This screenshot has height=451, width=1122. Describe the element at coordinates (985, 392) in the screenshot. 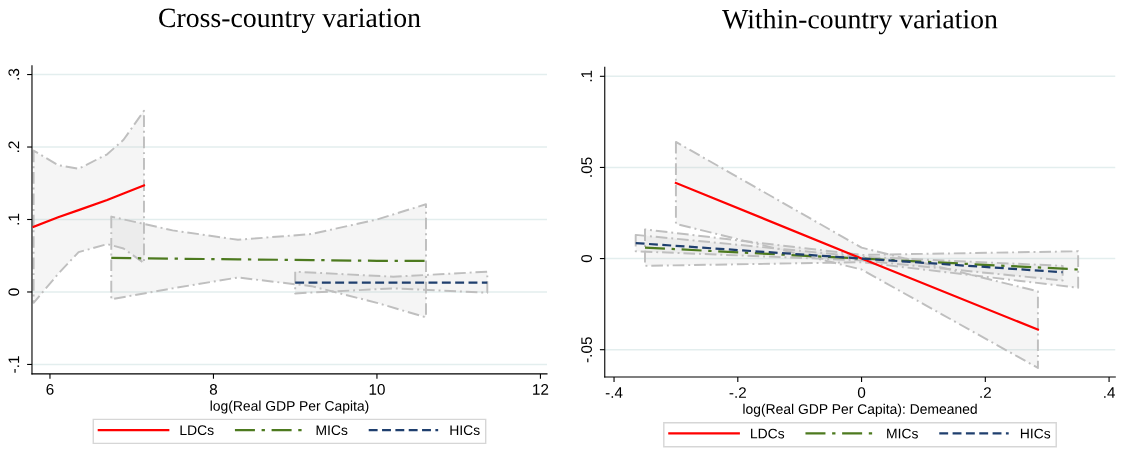

I see `x-tick-label: .2` at that location.